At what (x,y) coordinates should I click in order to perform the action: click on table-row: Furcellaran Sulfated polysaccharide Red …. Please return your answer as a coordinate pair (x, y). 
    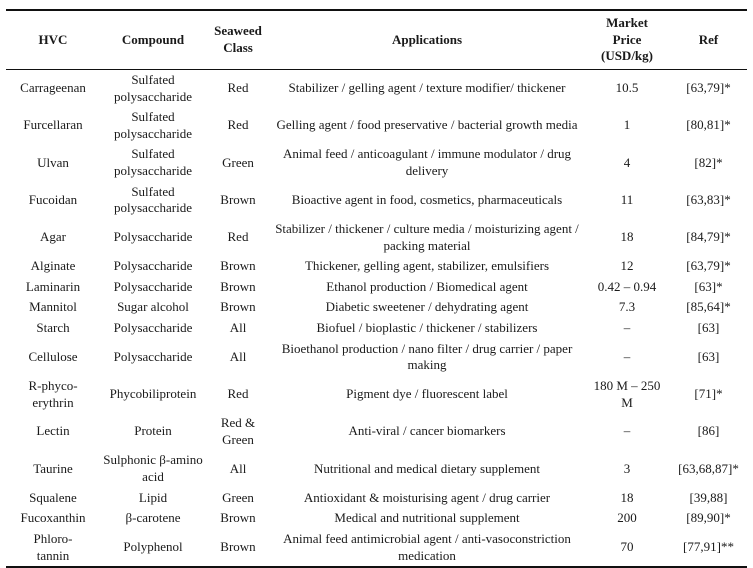
    Looking at the image, I should click on (376, 125).